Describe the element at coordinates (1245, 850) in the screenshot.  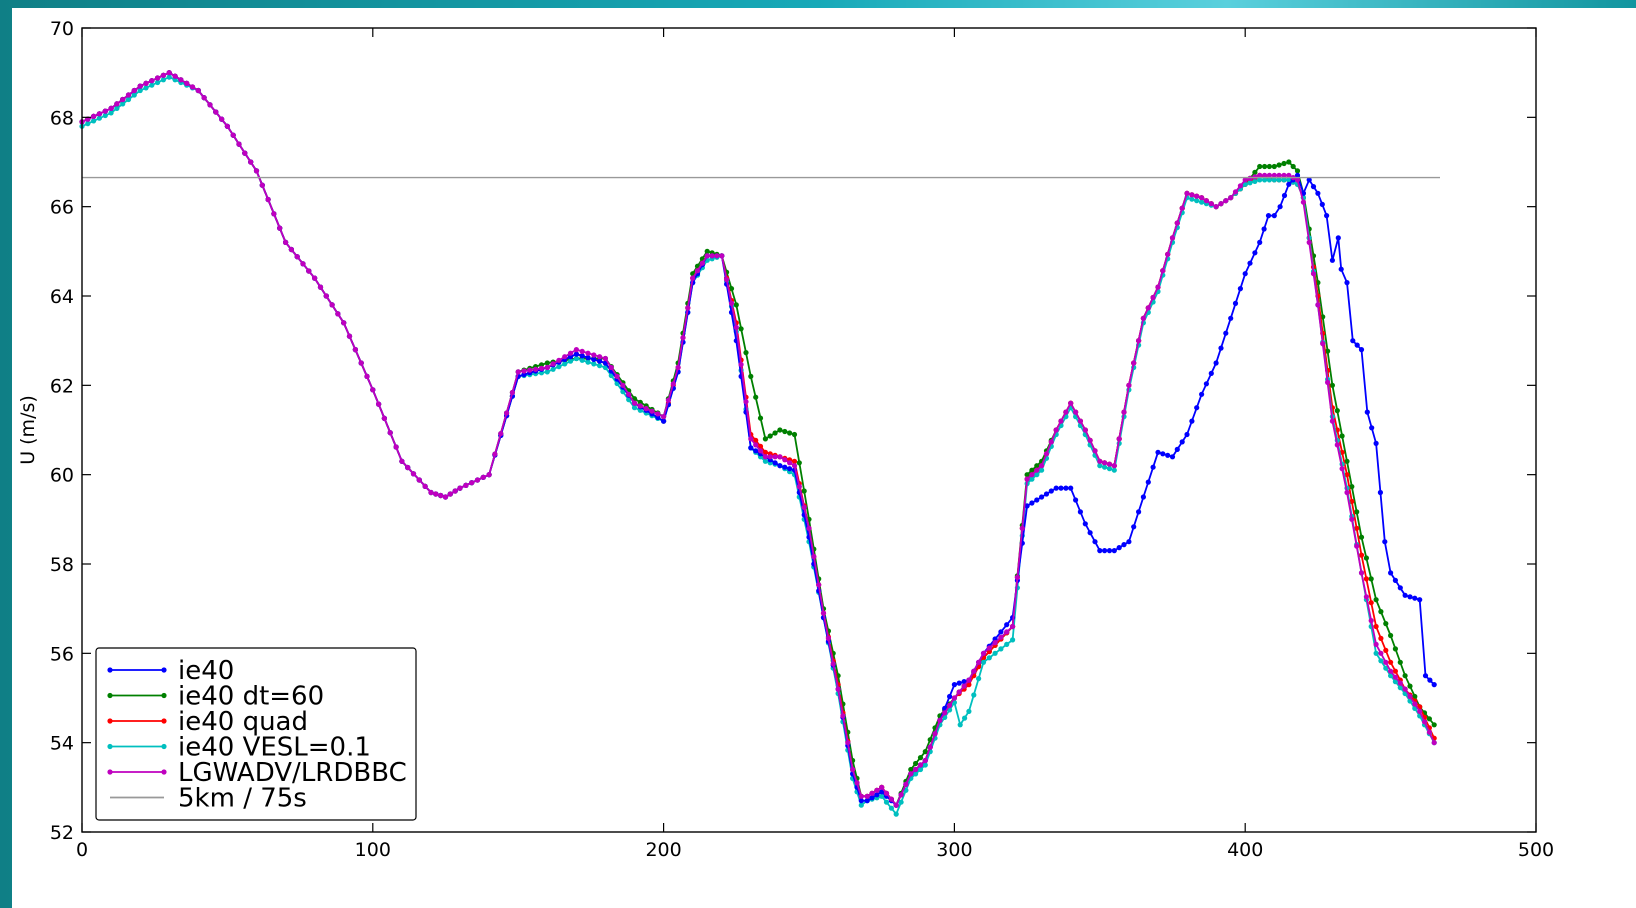
I see `x-tick-label: 400` at that location.